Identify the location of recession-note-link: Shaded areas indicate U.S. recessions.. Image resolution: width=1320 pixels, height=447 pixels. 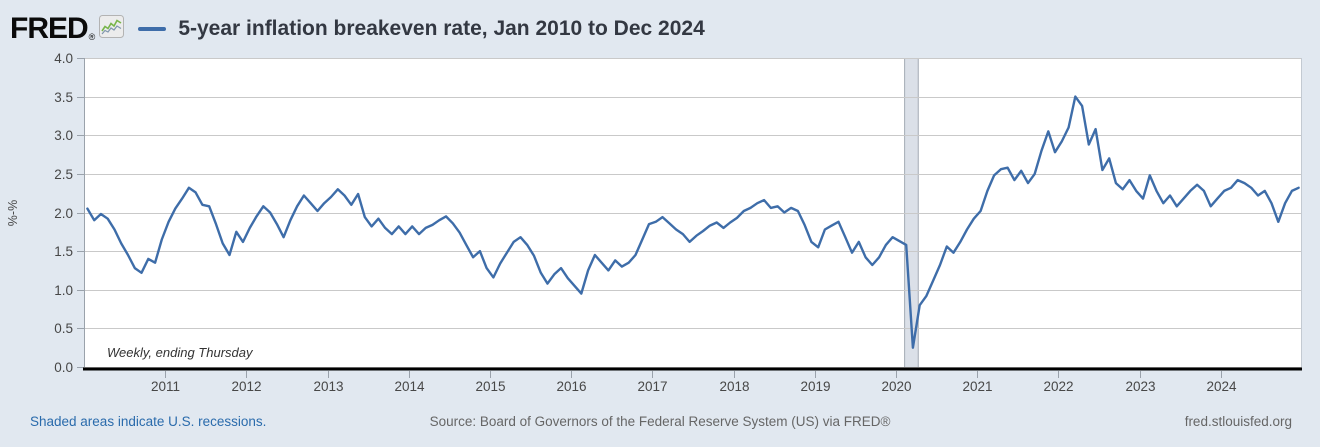
(148, 421).